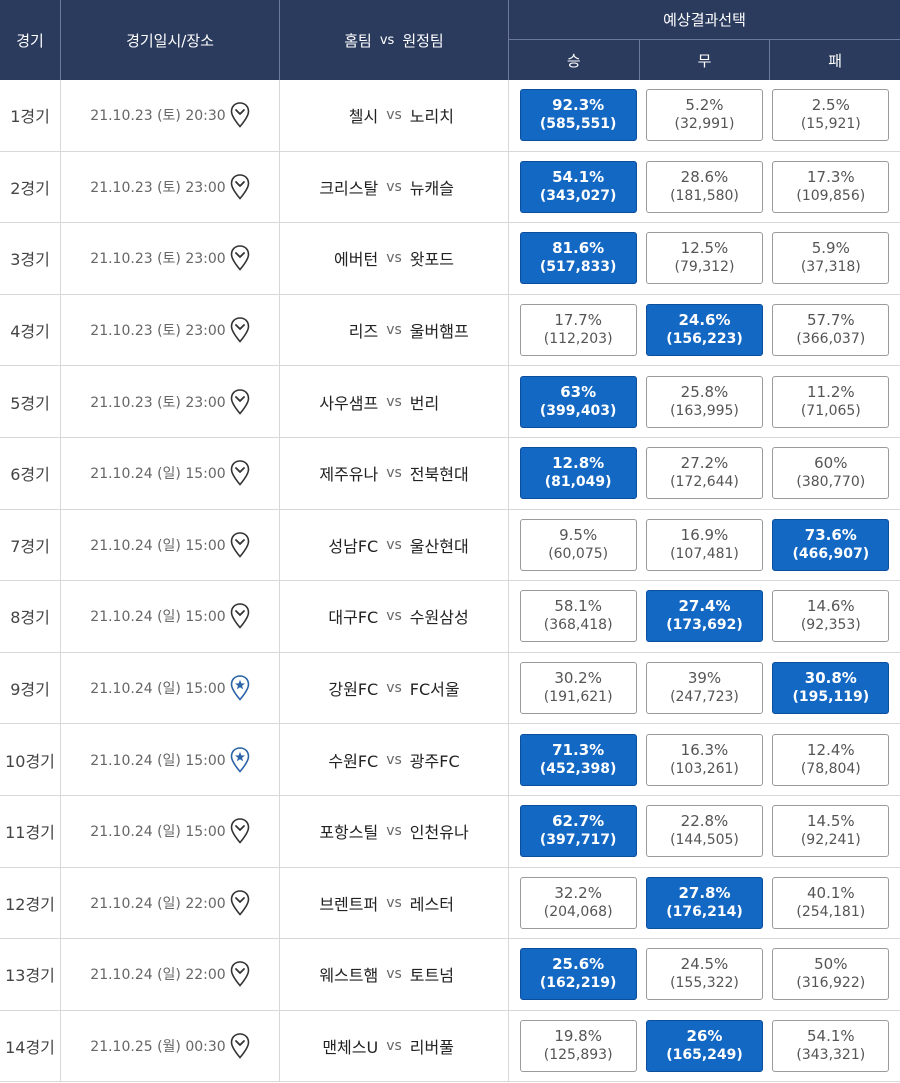 The image size is (900, 1083). What do you see at coordinates (704, 553) in the screenshot?
I see `option-draw-count: (107,481)` at bounding box center [704, 553].